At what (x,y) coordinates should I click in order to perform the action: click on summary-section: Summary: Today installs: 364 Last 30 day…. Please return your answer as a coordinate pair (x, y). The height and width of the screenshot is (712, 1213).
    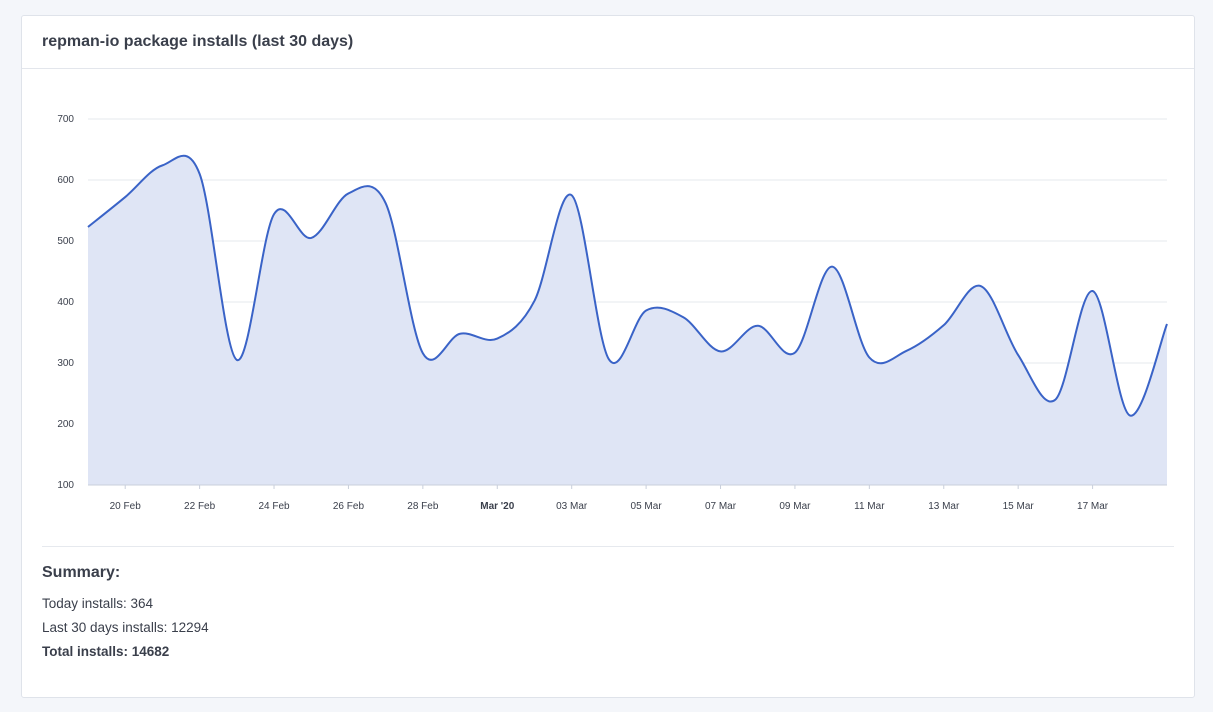
    Looking at the image, I should click on (125, 614).